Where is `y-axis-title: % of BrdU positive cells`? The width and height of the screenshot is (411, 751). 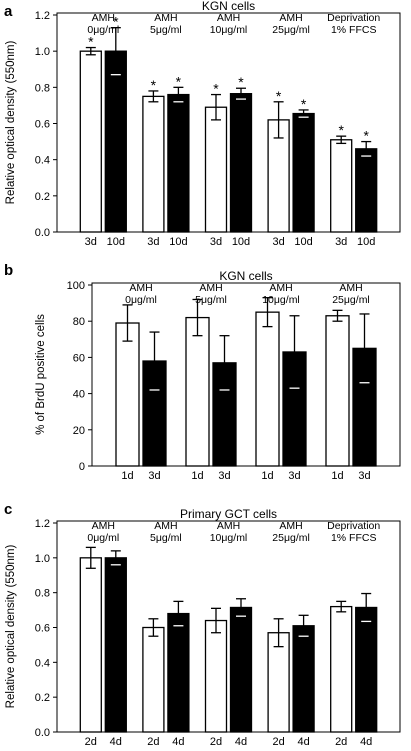
y-axis-title: % of BrdU positive cells is located at coordinates (41, 374).